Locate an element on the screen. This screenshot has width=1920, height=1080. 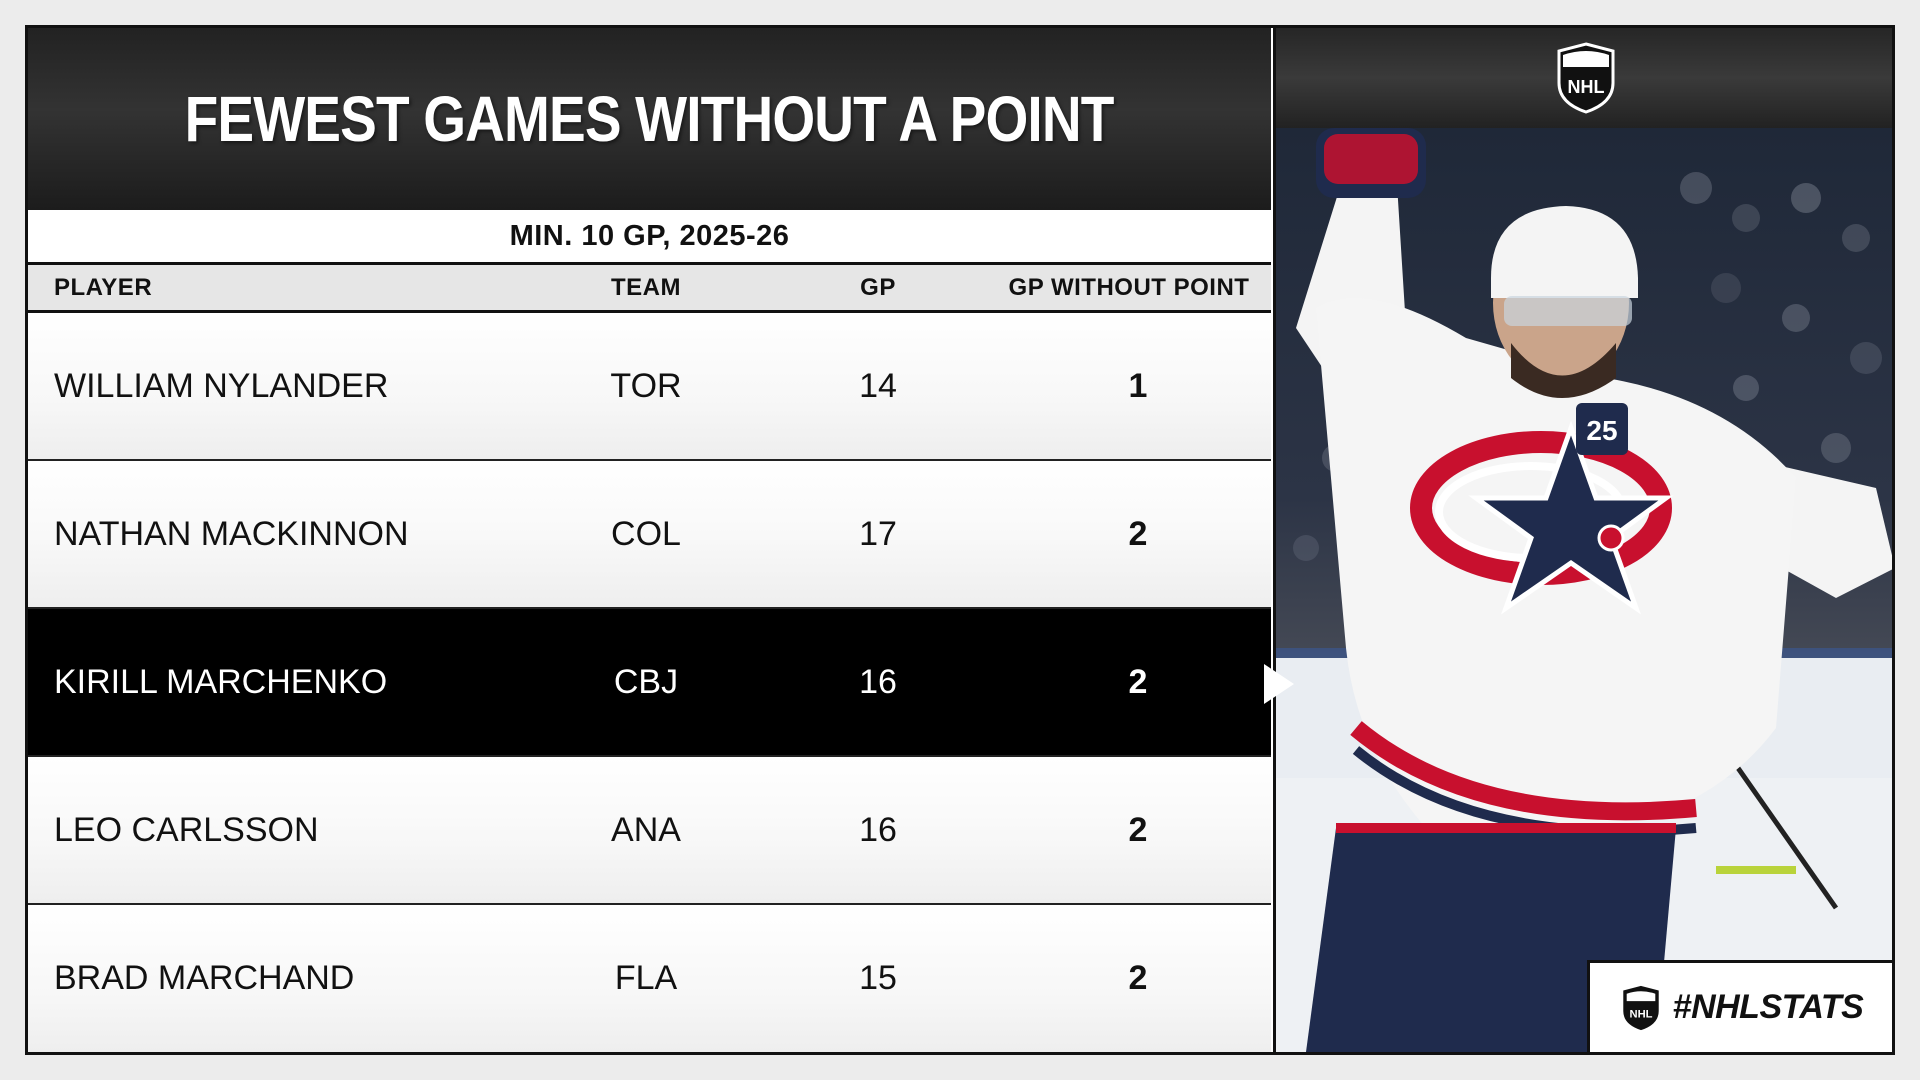
subtitle: MIN. 10 GP, 2025-26 is located at coordinates (649, 235).